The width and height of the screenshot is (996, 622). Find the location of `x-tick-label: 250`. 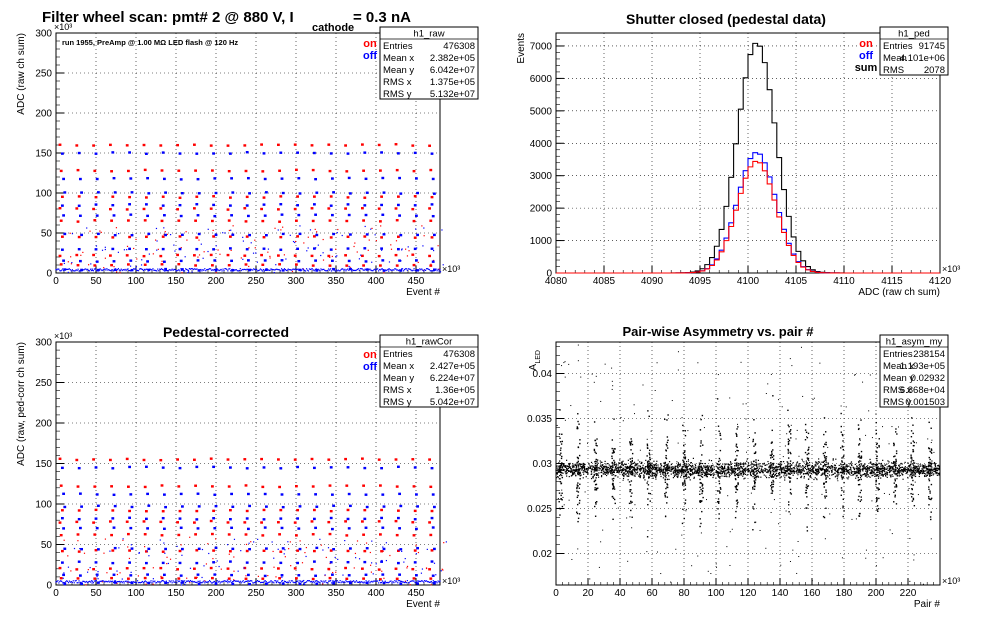

x-tick-label: 250 is located at coordinates (256, 593).